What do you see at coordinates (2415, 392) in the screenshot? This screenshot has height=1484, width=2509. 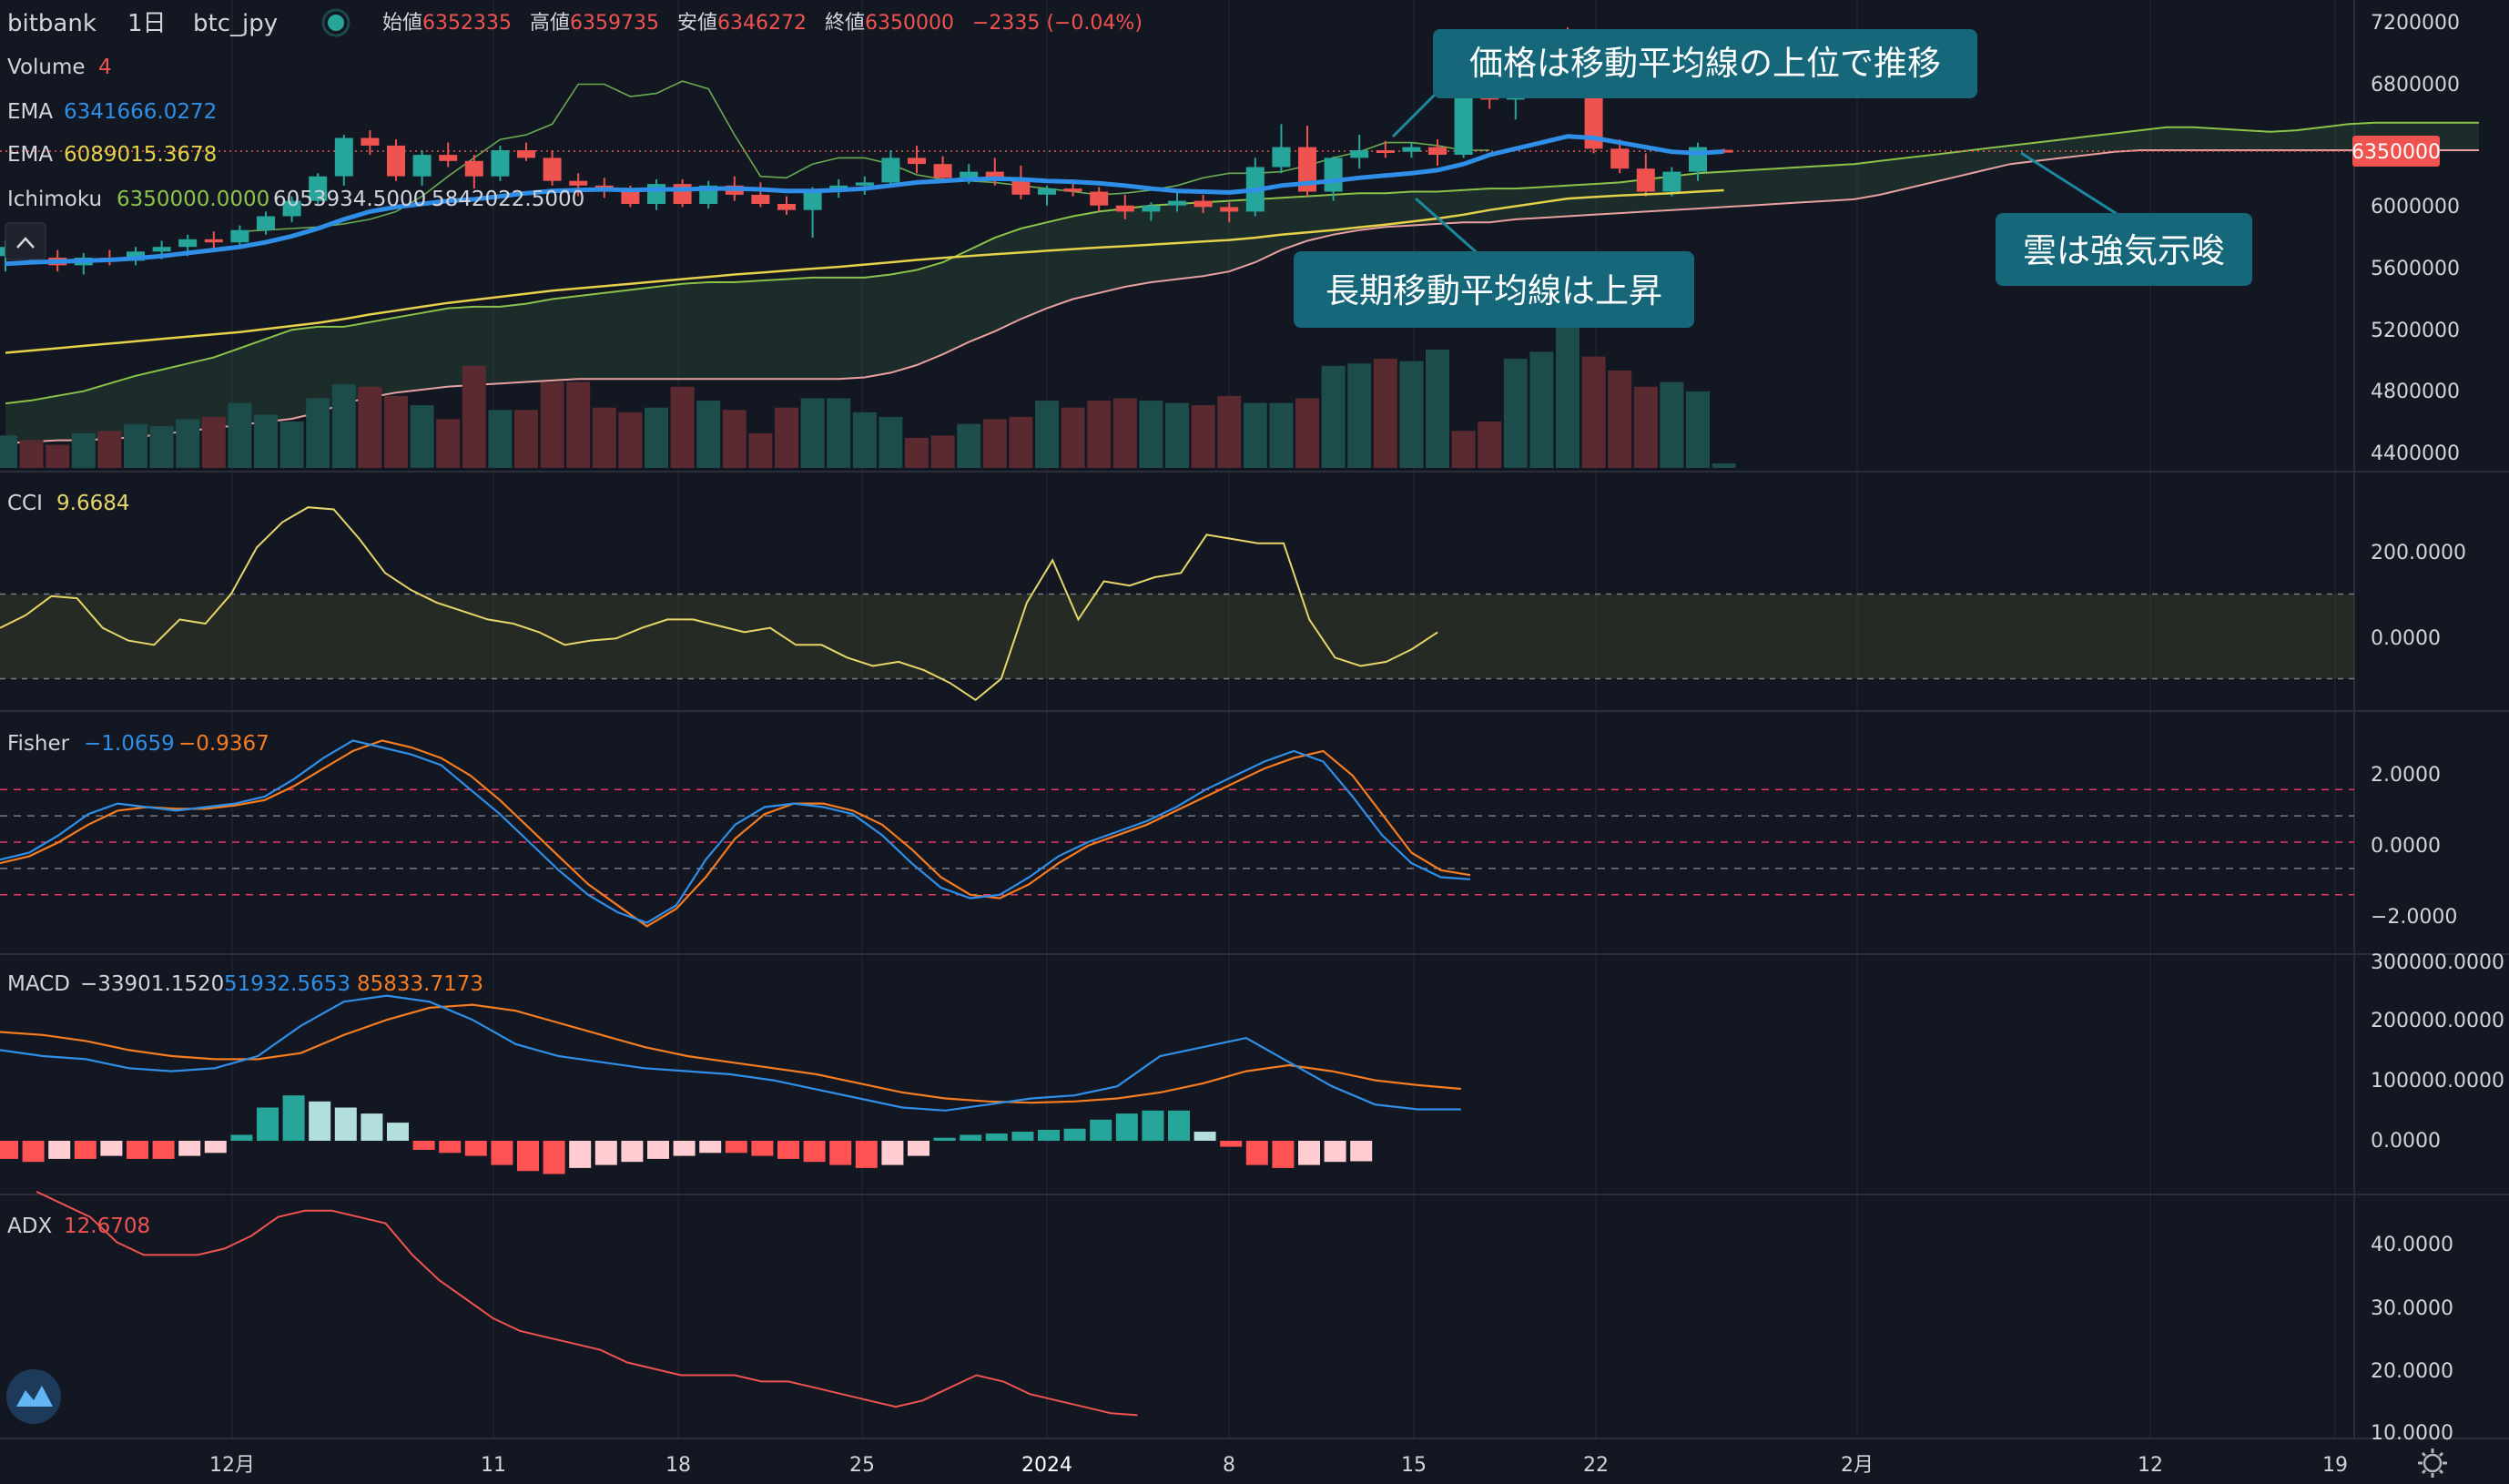 I see `price-tick-6: 4800000` at bounding box center [2415, 392].